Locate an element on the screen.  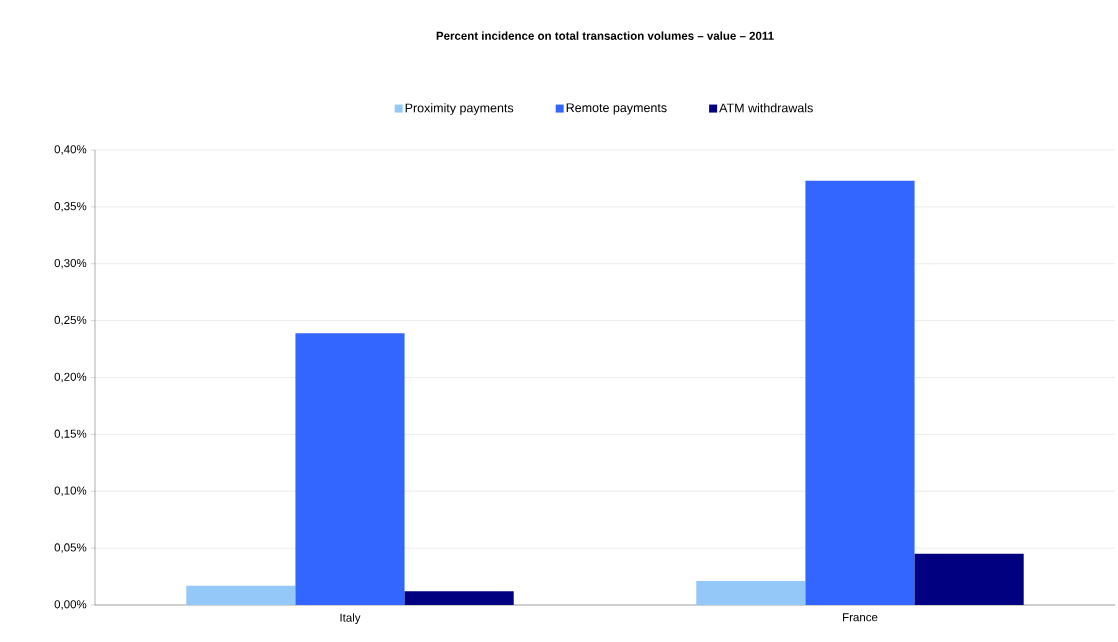
y-tick-label: 0,40% is located at coordinates (70, 150).